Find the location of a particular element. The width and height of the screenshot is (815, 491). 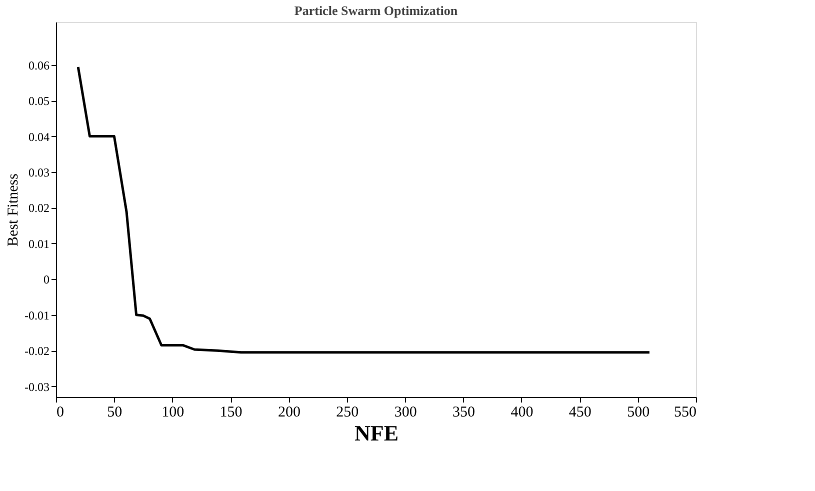

x-tick-label: 0 is located at coordinates (60, 412).